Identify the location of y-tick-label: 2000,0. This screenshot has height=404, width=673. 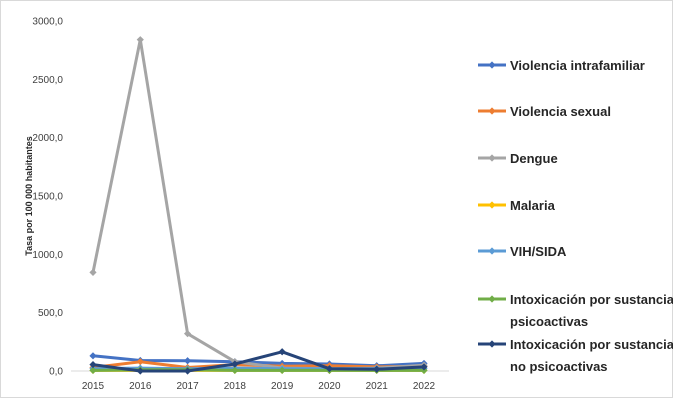
(47, 138).